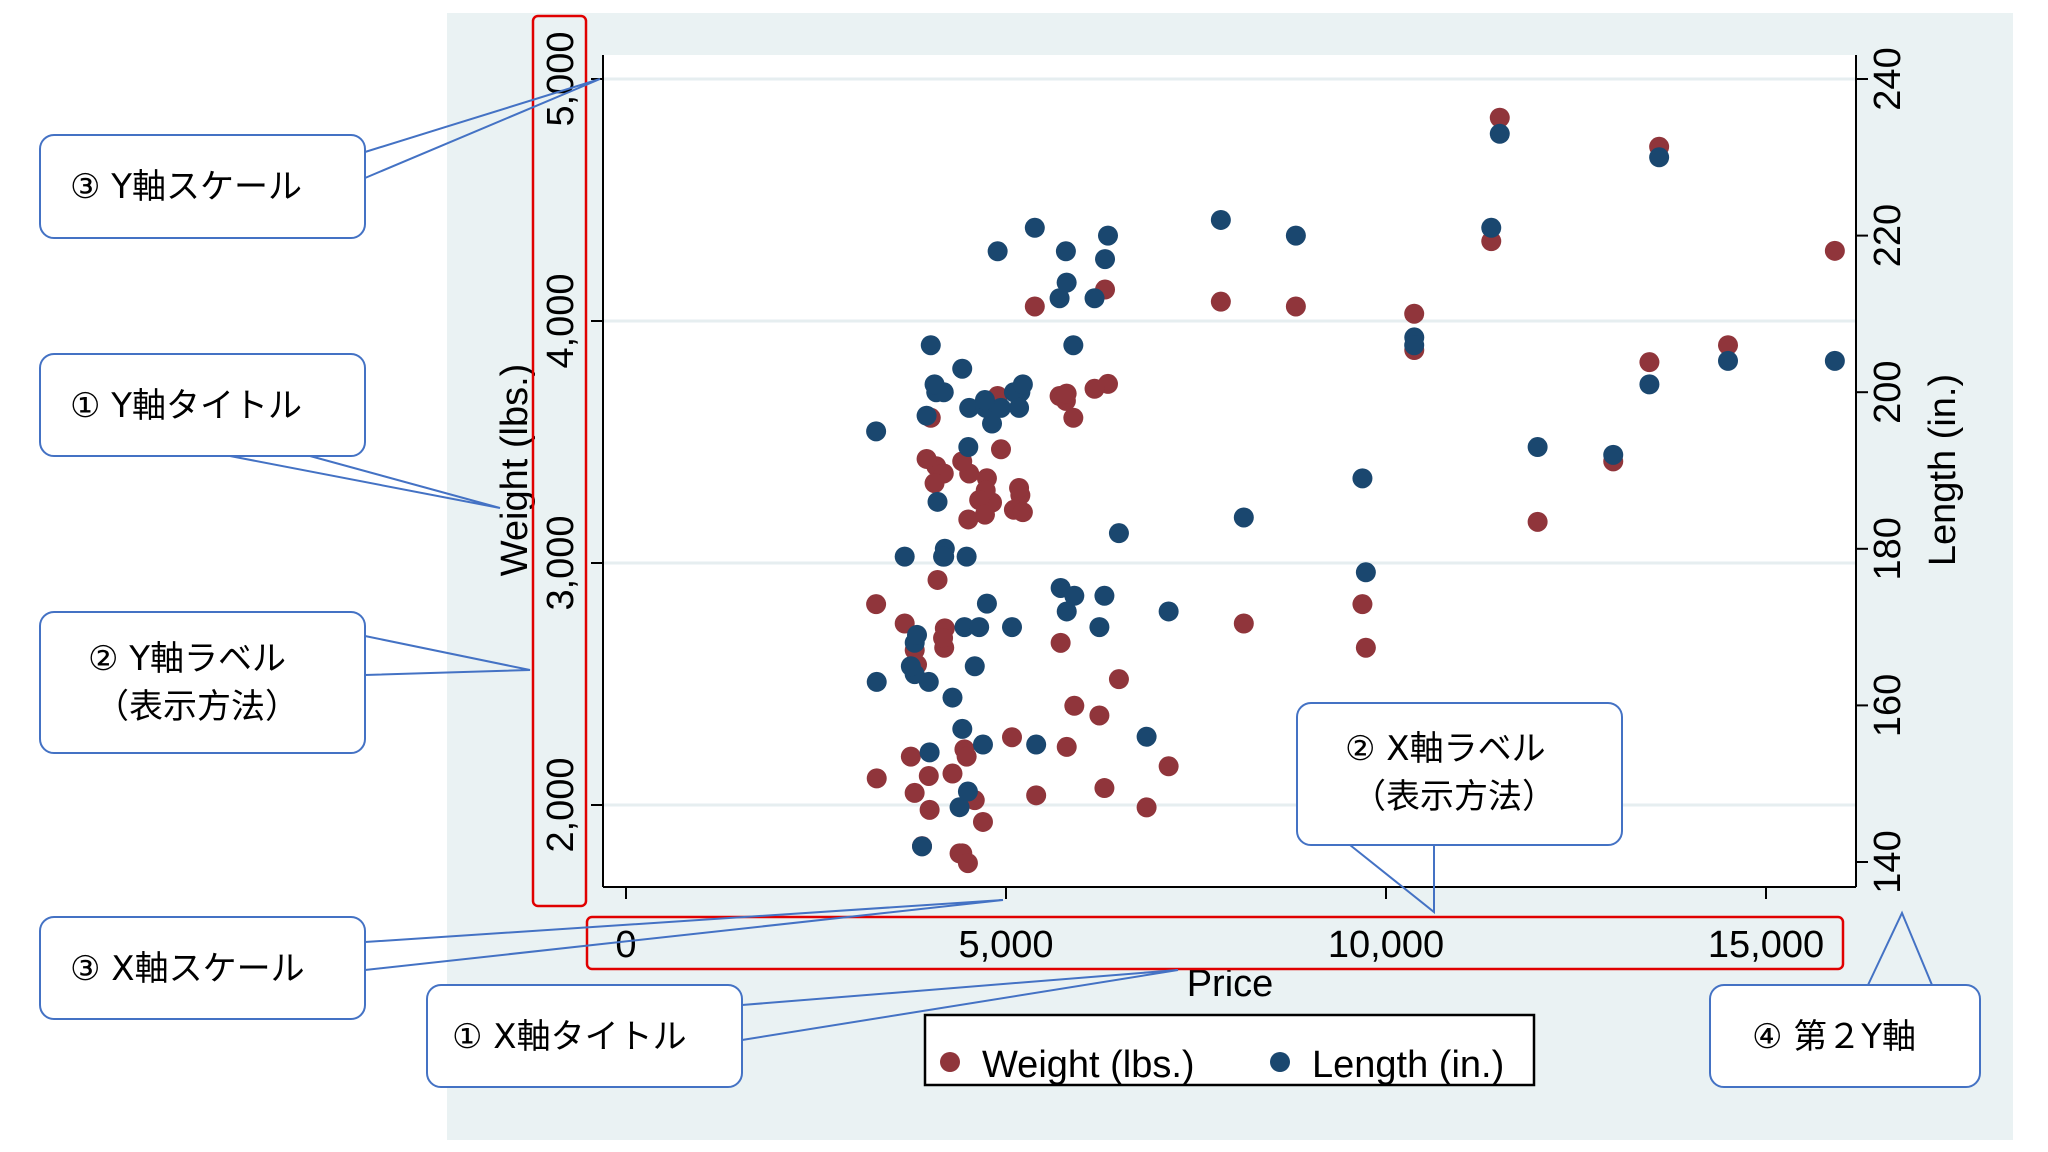 Image resolution: width=2048 pixels, height=1152 pixels. Describe the element at coordinates (1943, 470) in the screenshot. I see `y2-axis-title: Length (in.)` at that location.